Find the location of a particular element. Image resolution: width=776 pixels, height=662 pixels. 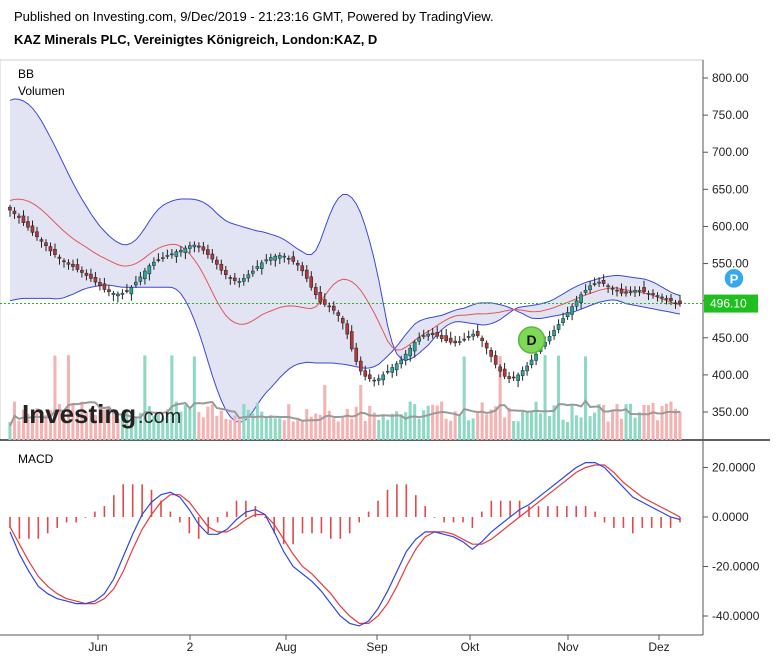

time-tick-label: Aug is located at coordinates (285, 647).